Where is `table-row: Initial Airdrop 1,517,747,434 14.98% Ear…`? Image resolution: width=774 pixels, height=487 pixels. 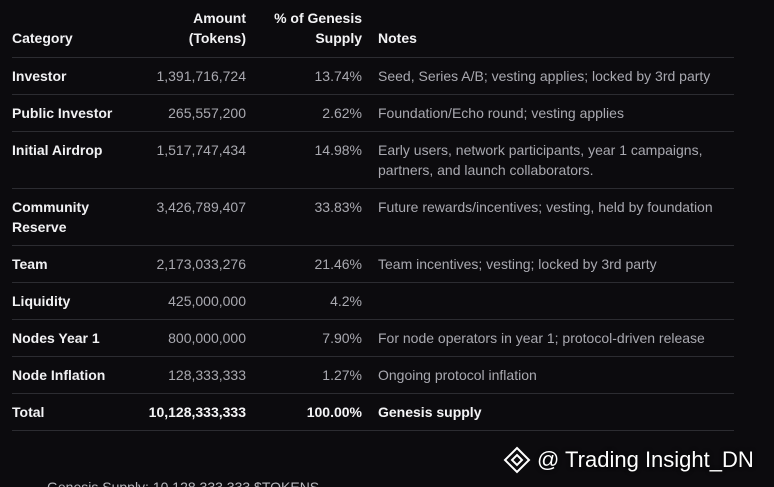
table-row: Initial Airdrop 1,517,747,434 14.98% Ear… is located at coordinates (373, 160).